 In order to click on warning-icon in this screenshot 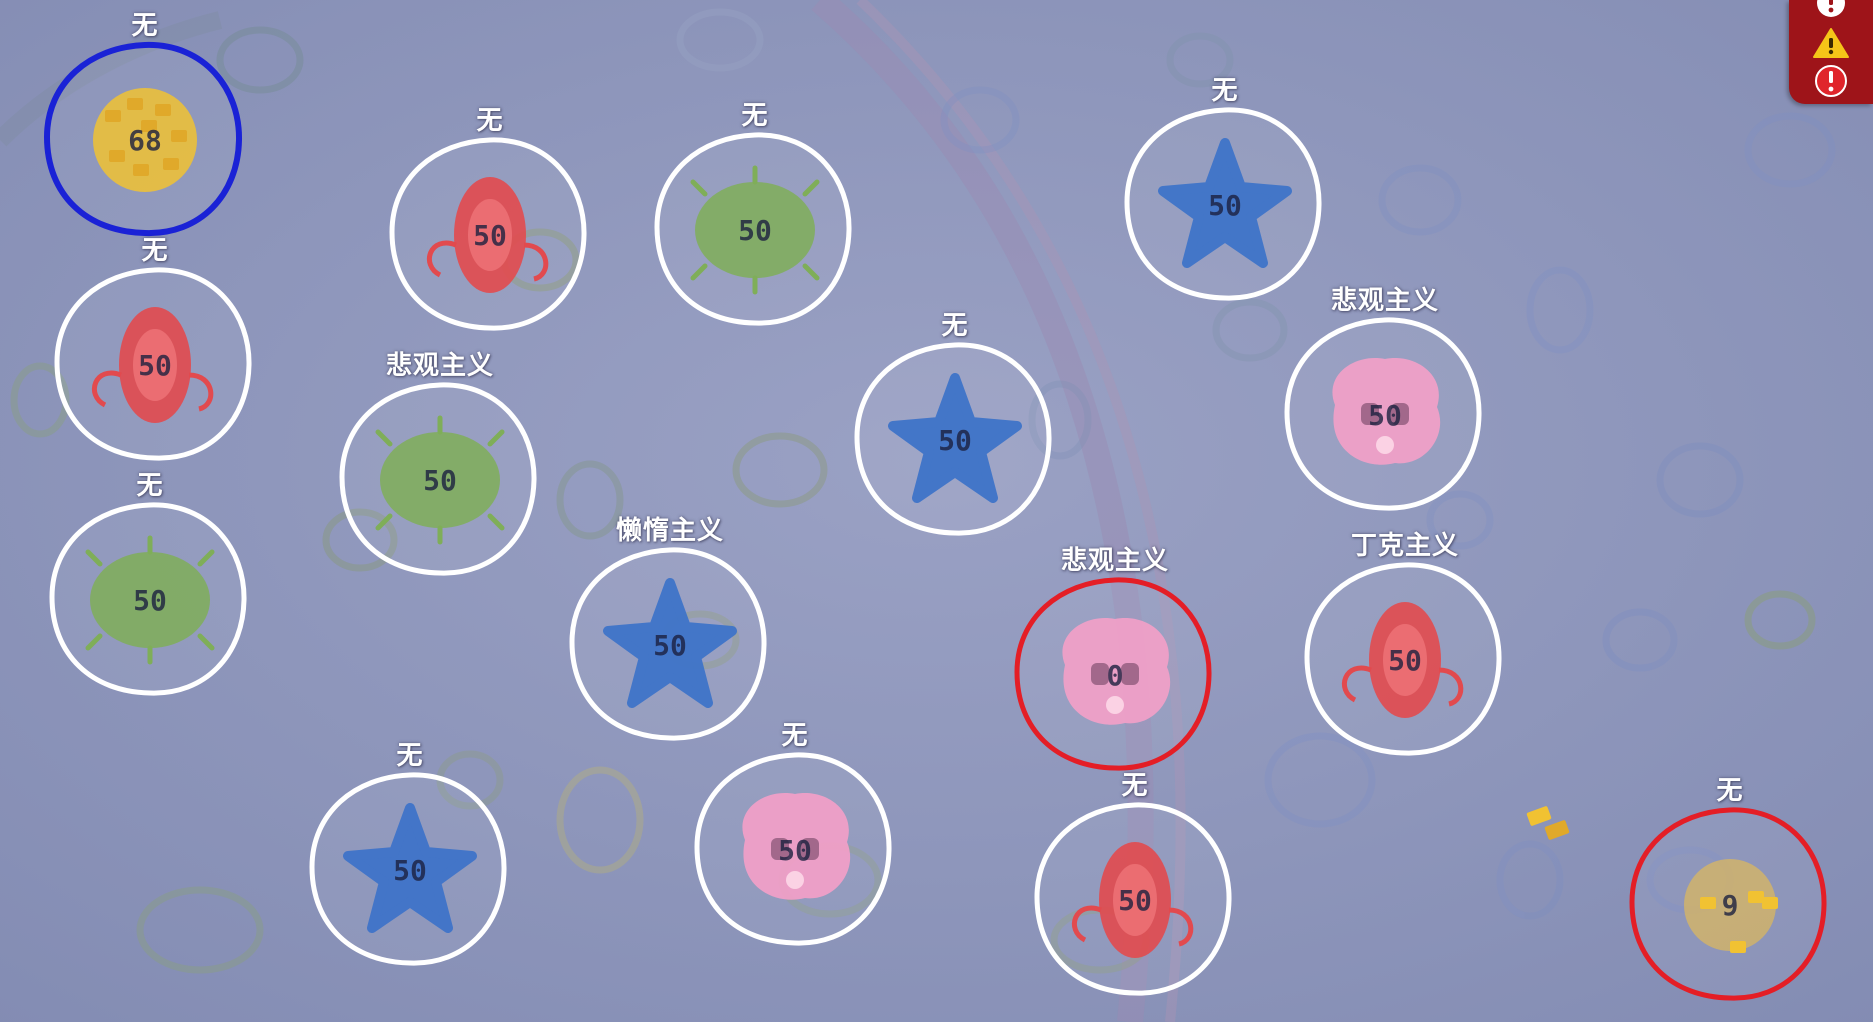, I will do `click(1831, 43)`.